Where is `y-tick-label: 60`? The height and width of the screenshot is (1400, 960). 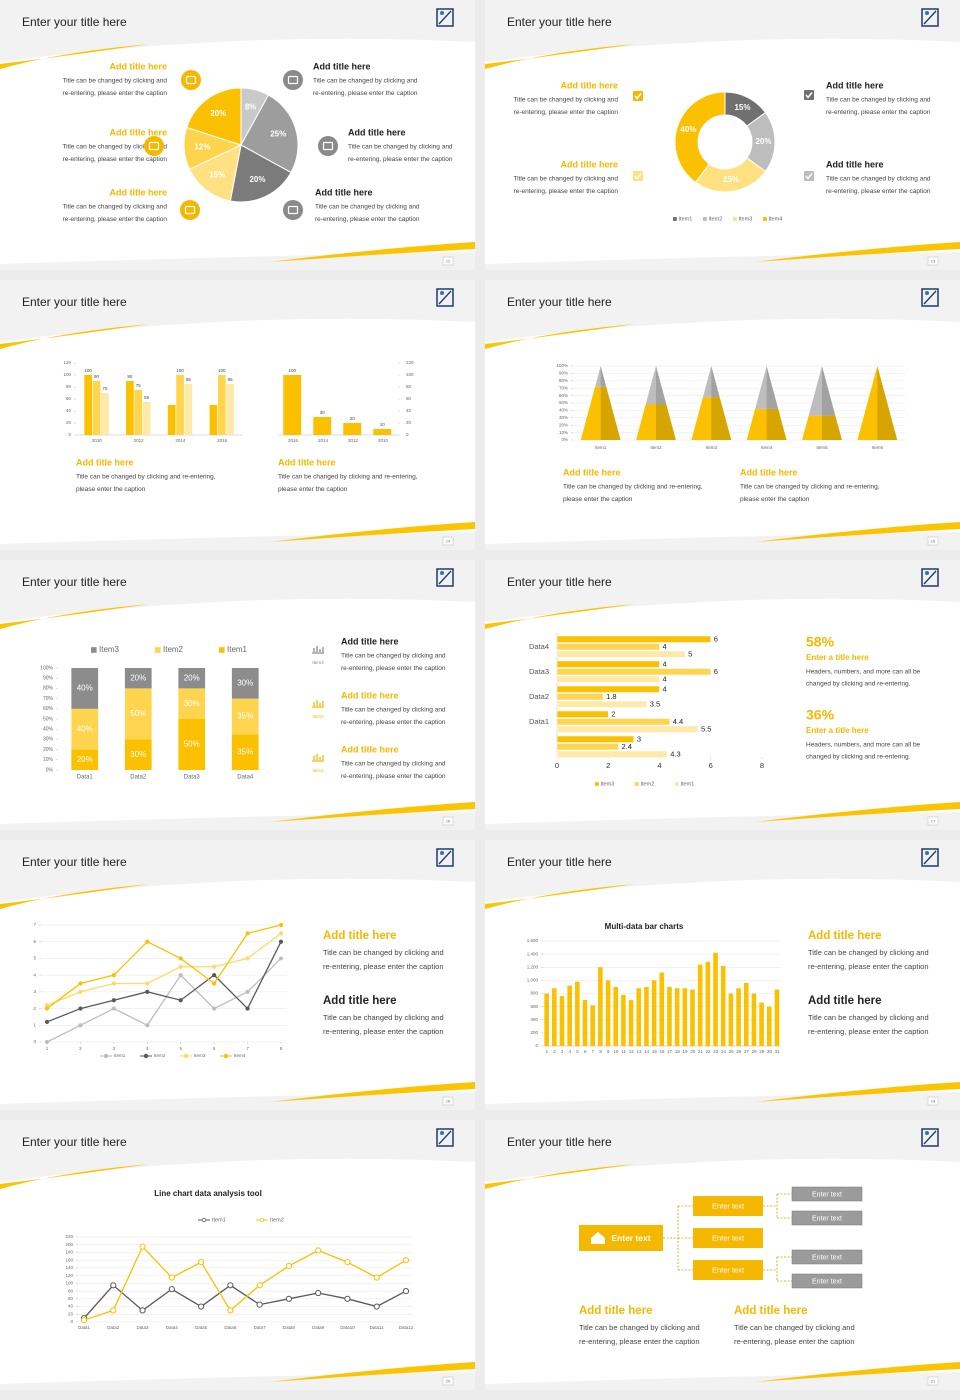 y-tick-label: 60 is located at coordinates (409, 398).